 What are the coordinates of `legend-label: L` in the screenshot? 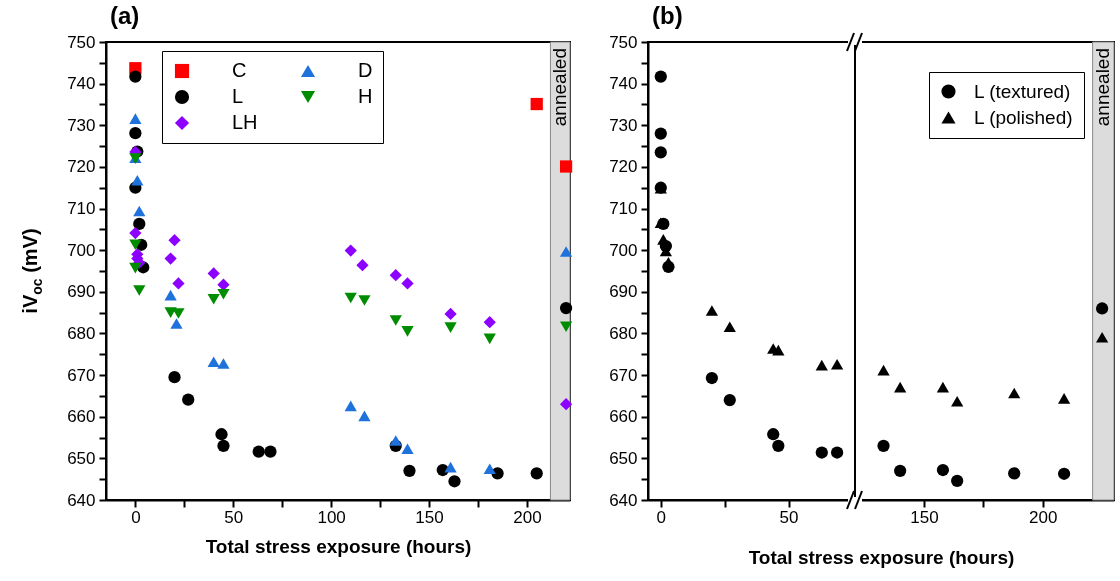 It's located at (238, 96).